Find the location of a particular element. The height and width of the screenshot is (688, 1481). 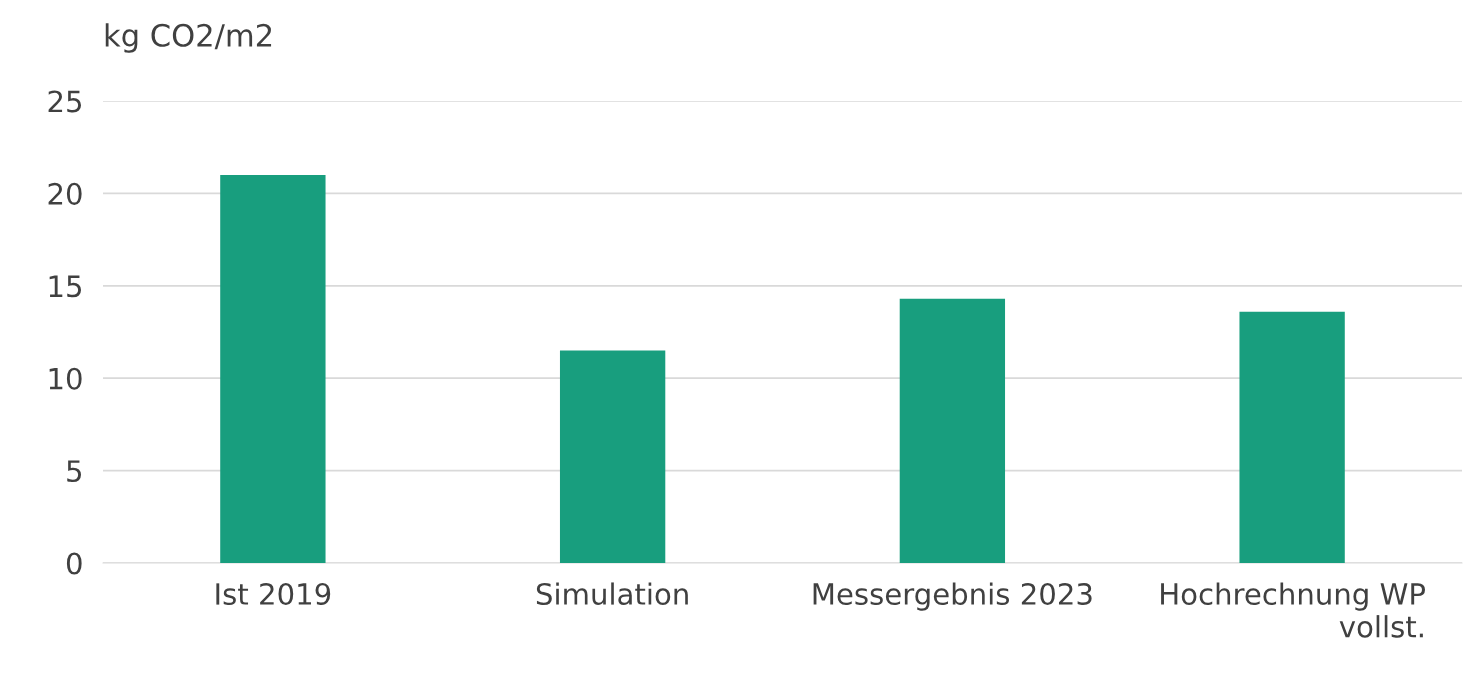

y-tick-label: 0 is located at coordinates (74, 563).